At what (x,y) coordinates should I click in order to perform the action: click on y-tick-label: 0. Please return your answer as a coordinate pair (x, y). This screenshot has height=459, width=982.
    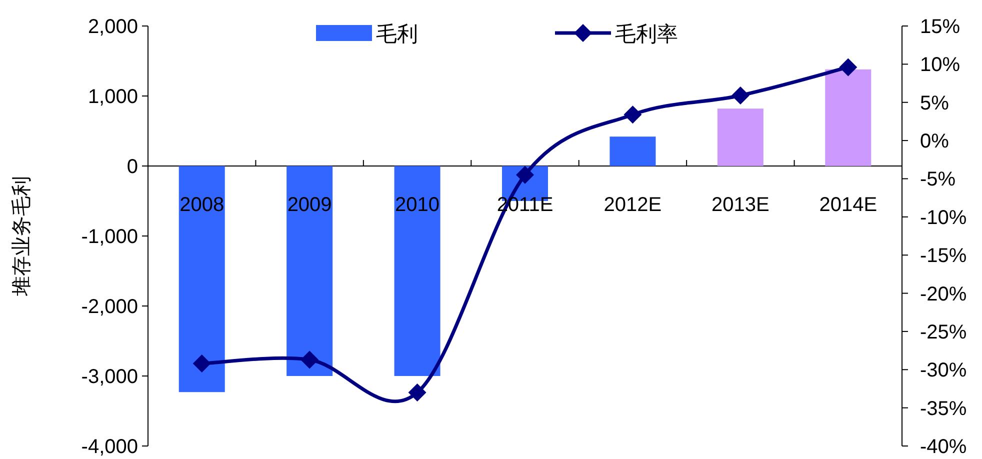
    Looking at the image, I should click on (132, 167).